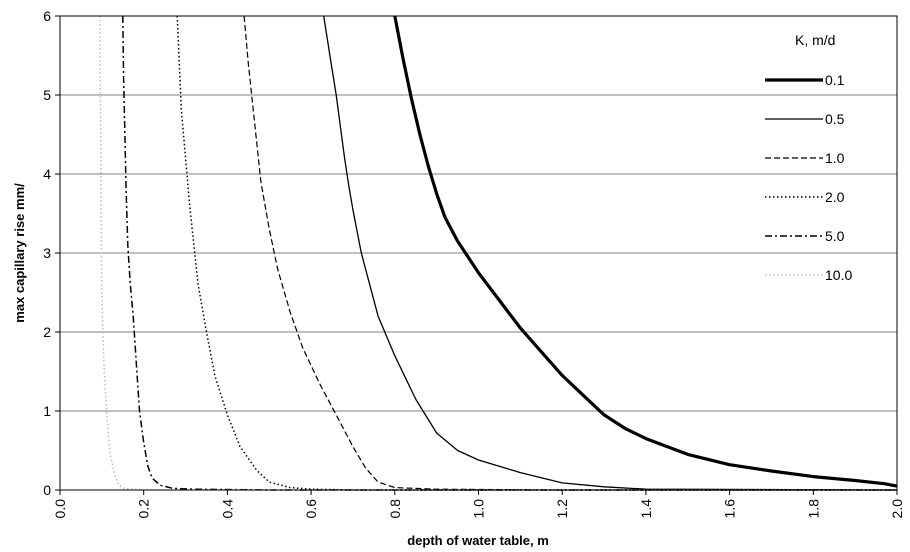  I want to click on y-tick-label-3: 3, so click(47, 253).